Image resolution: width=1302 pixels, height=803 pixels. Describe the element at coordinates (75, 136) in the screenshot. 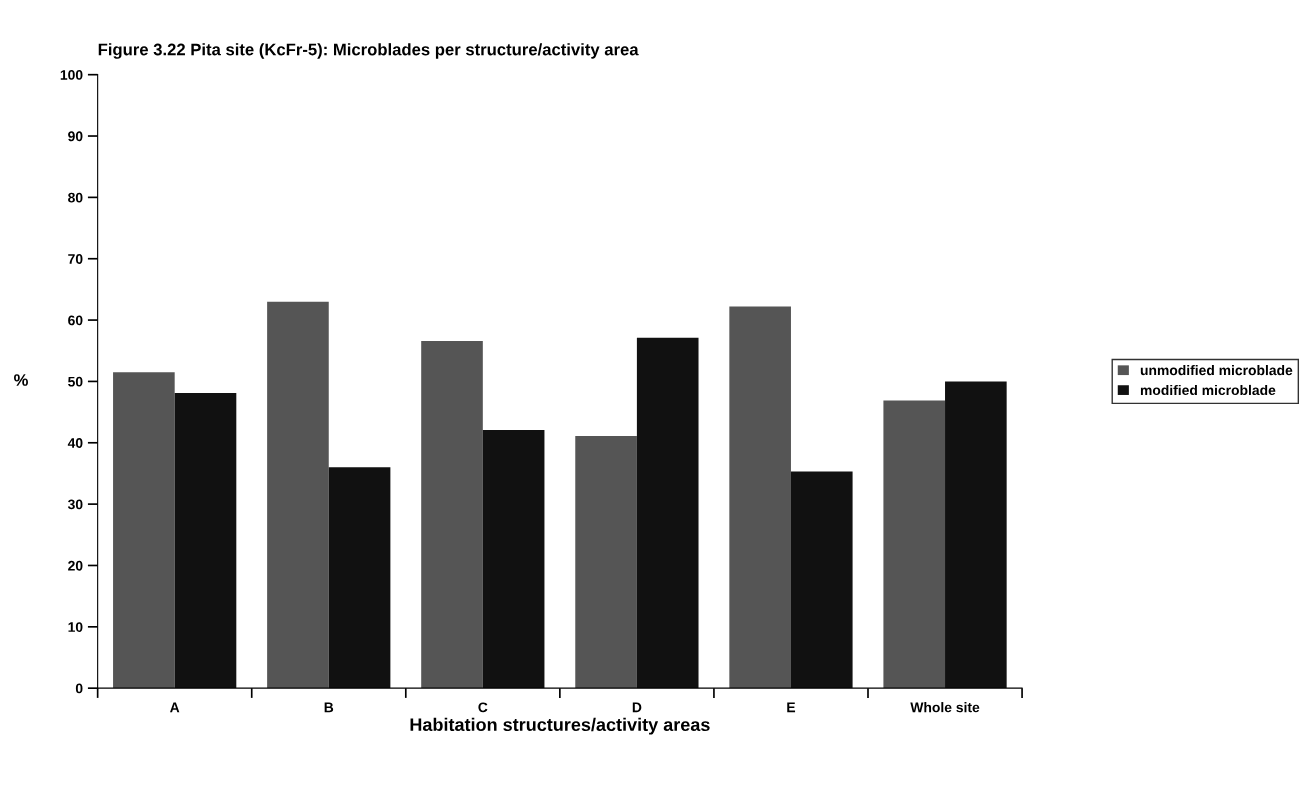

I see `y-tick-label: 90` at that location.